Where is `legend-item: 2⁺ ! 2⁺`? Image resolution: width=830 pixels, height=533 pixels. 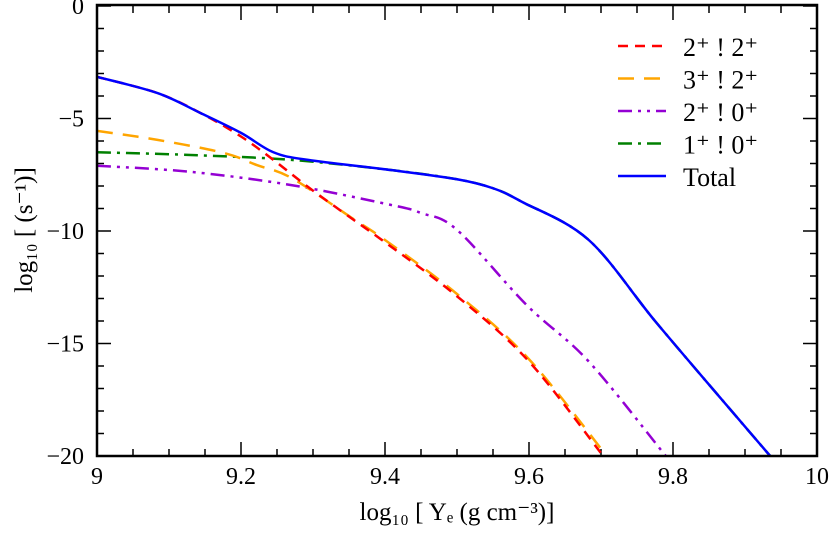
legend-item: 2⁺ ! 2⁺ is located at coordinates (688, 47).